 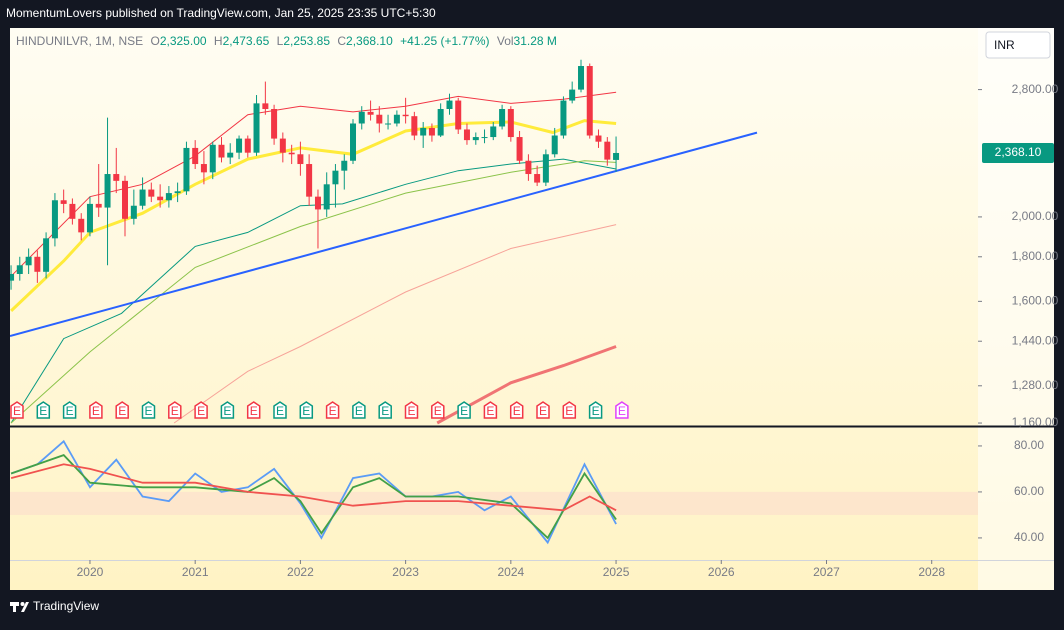 What do you see at coordinates (505, 41) in the screenshot?
I see `volume-label: Vol` at bounding box center [505, 41].